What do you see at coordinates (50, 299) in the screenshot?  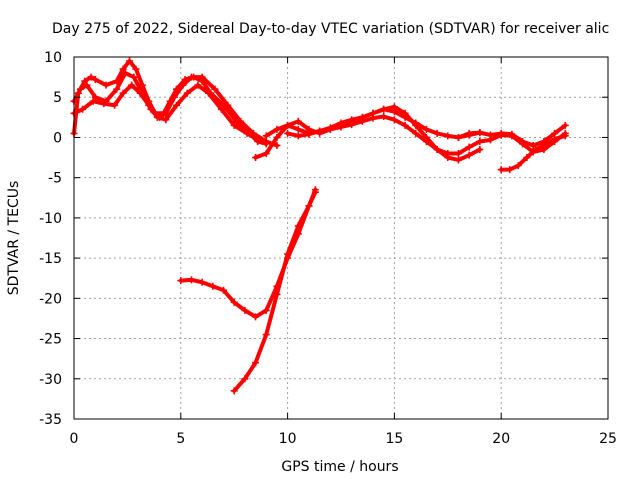 I see `y-tick-label: -20` at bounding box center [50, 299].